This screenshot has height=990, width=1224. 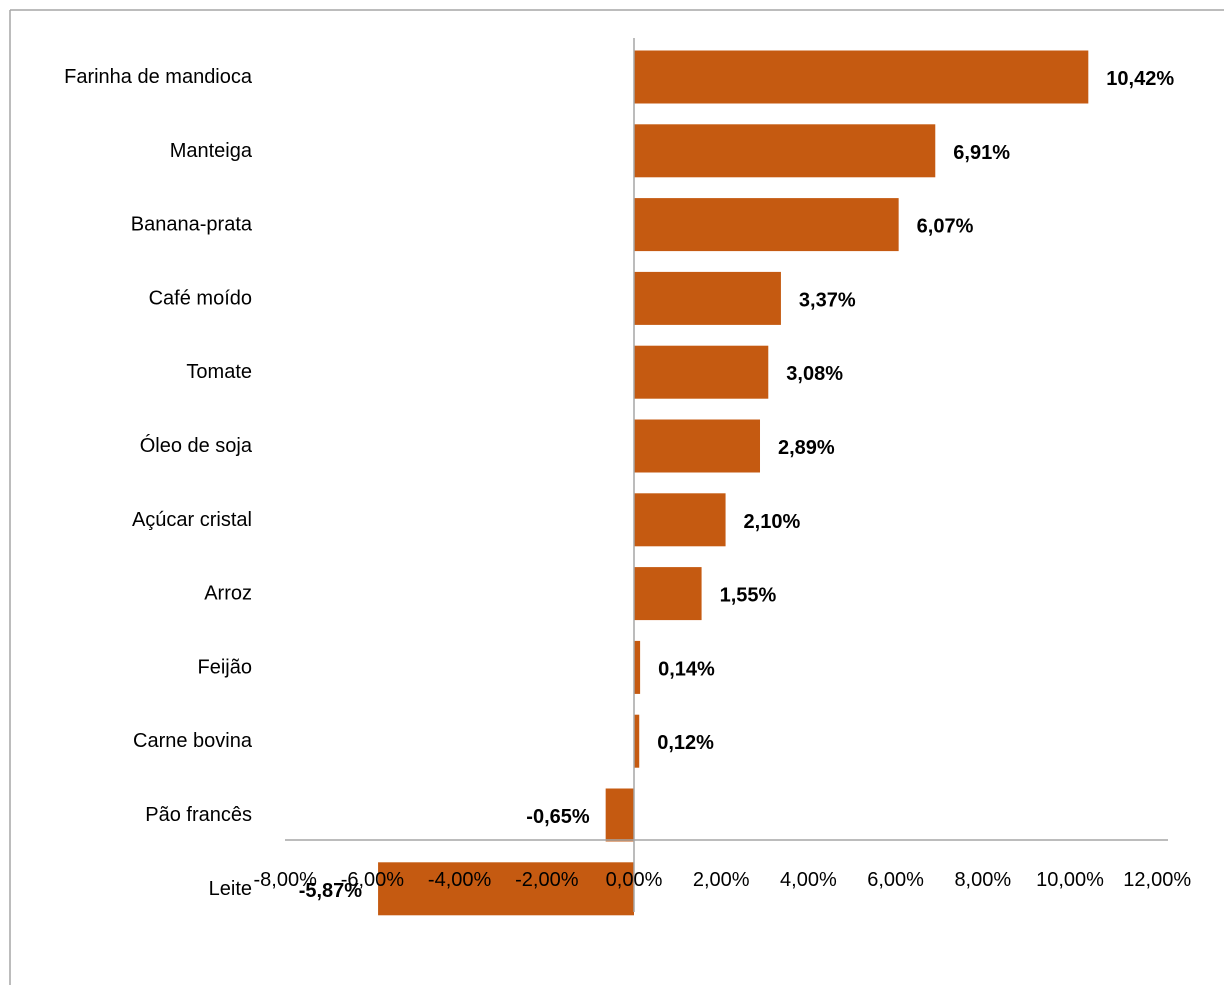 What do you see at coordinates (460, 880) in the screenshot?
I see `x-tick-label: -4,00%` at bounding box center [460, 880].